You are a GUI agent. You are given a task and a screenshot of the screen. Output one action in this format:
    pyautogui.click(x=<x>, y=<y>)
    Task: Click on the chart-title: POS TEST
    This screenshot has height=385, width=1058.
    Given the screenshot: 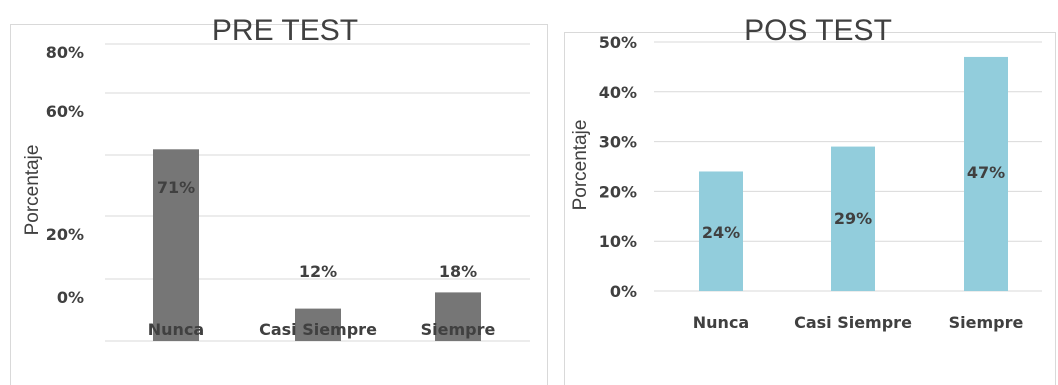 What is the action you would take?
    pyautogui.click(x=818, y=30)
    